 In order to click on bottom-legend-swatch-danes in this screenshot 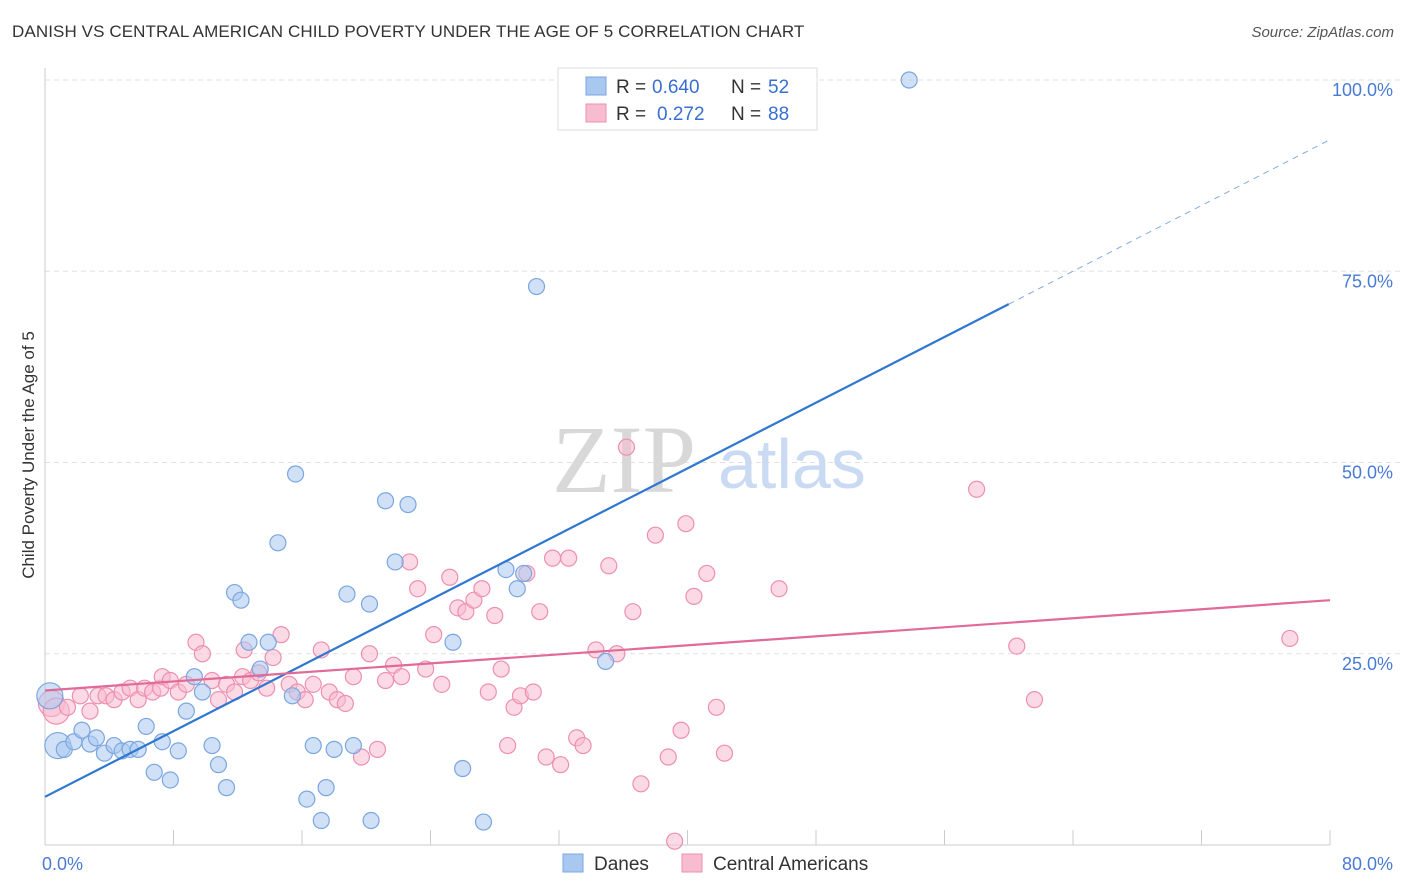, I will do `click(573, 863)`.